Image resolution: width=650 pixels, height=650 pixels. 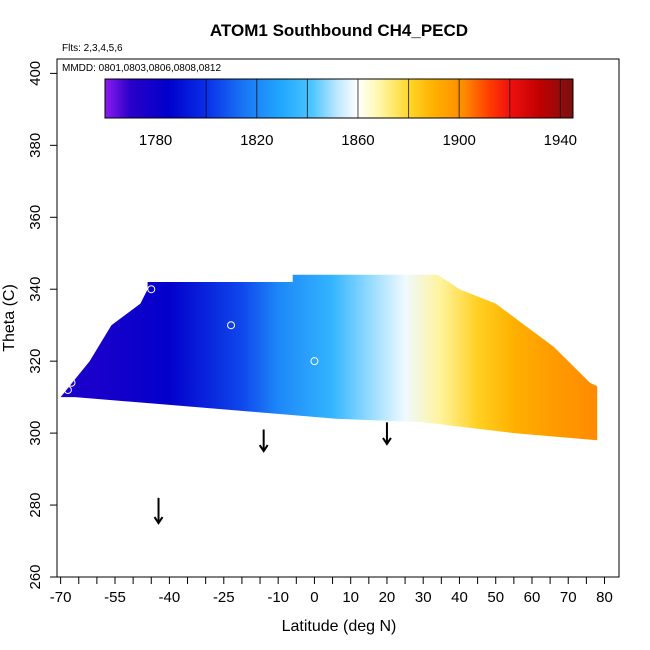 I want to click on x-tick-label: 80, so click(x=604, y=597).